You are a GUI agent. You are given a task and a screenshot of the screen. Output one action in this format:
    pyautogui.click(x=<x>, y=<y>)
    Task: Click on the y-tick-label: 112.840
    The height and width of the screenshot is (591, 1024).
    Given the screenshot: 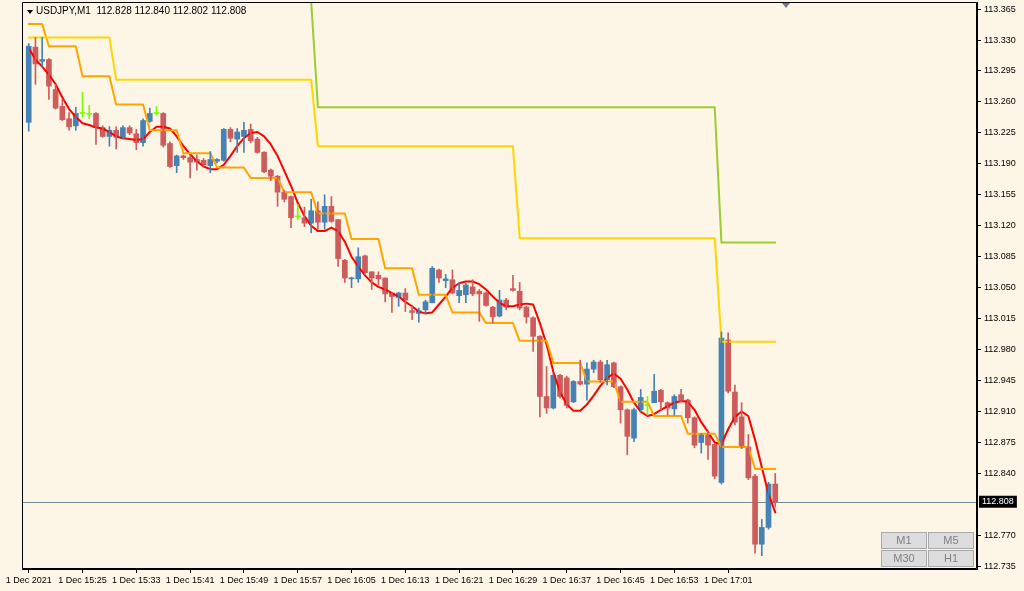 What is the action you would take?
    pyautogui.click(x=1000, y=472)
    